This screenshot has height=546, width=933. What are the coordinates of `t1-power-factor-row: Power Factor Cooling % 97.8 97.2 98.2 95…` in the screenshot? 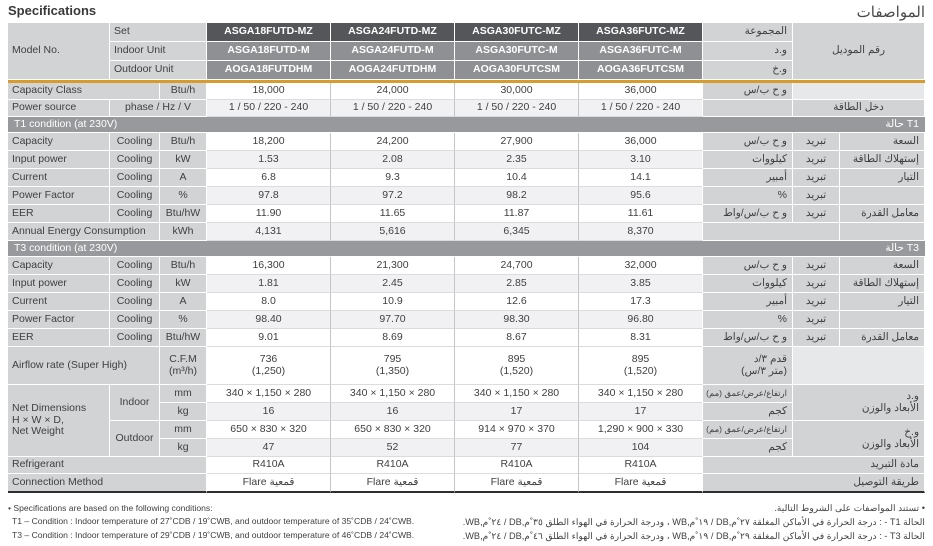 It's located at (467, 196).